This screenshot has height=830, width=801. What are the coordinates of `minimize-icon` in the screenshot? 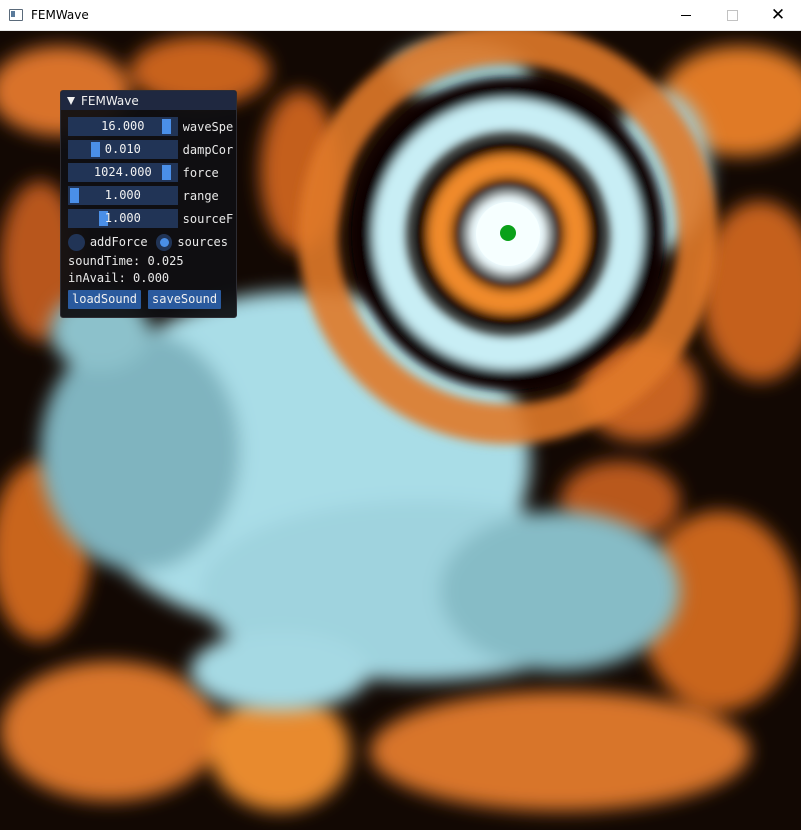 It's located at (686, 15).